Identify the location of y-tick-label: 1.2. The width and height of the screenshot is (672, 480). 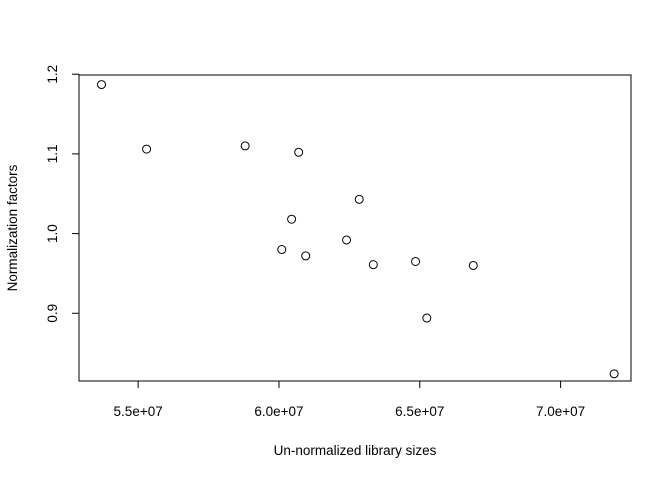
(52, 74).